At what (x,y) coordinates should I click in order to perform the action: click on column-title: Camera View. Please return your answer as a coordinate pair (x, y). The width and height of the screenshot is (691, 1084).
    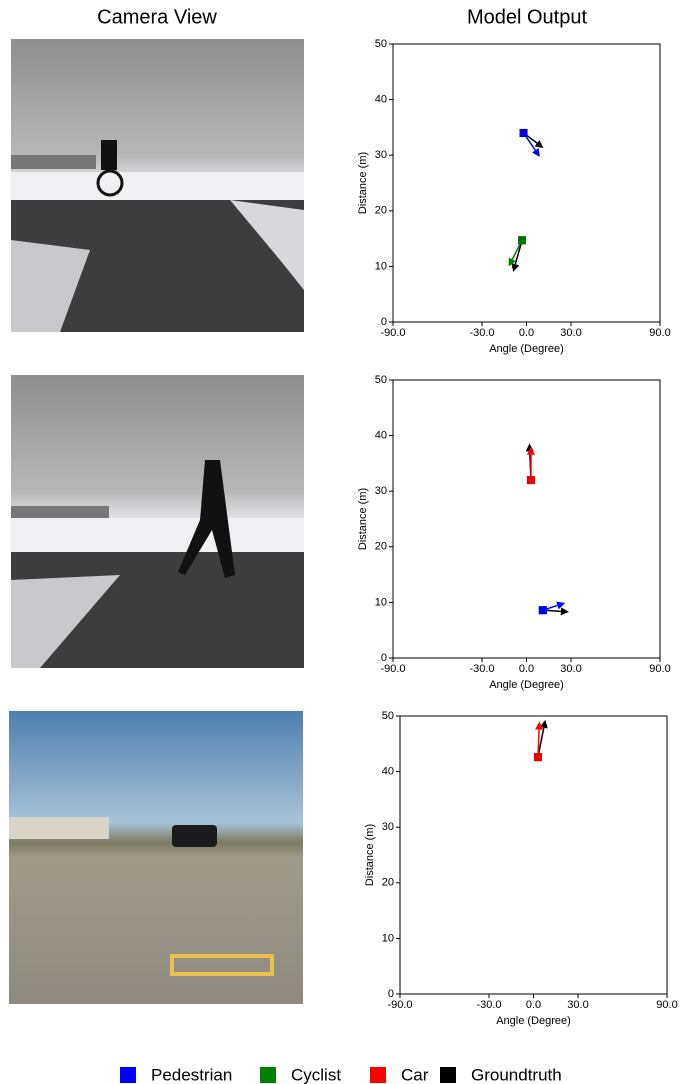
    Looking at the image, I should click on (157, 17).